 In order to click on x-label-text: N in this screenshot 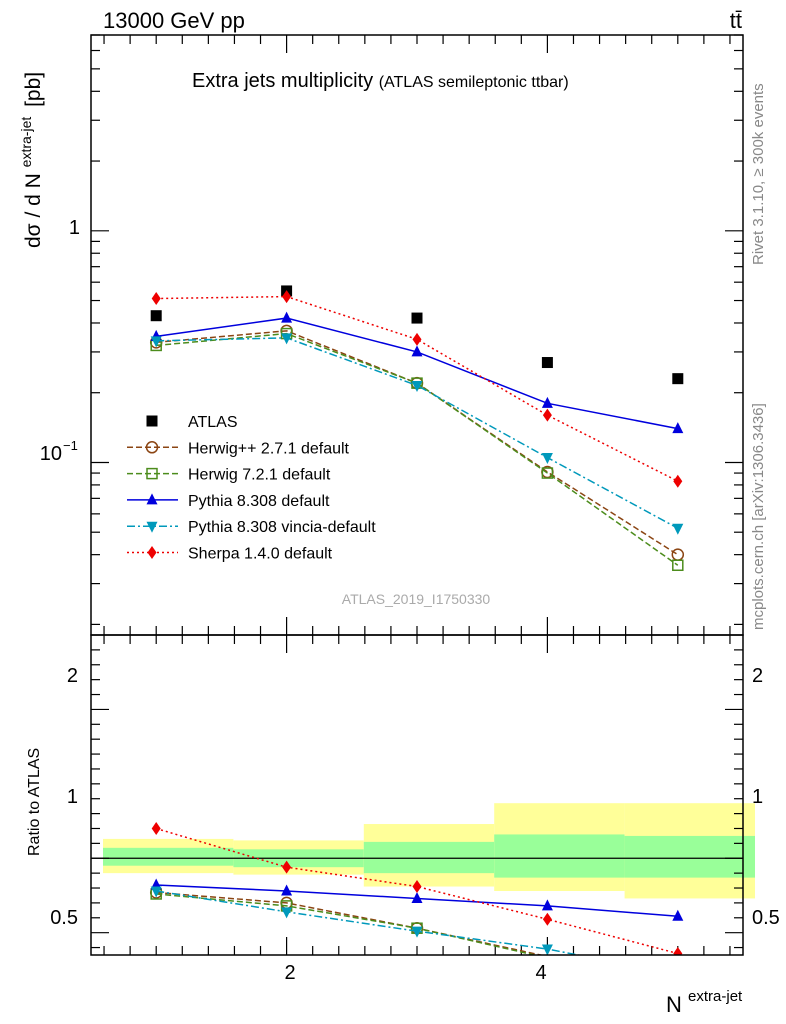, I will do `click(674, 1004)`.